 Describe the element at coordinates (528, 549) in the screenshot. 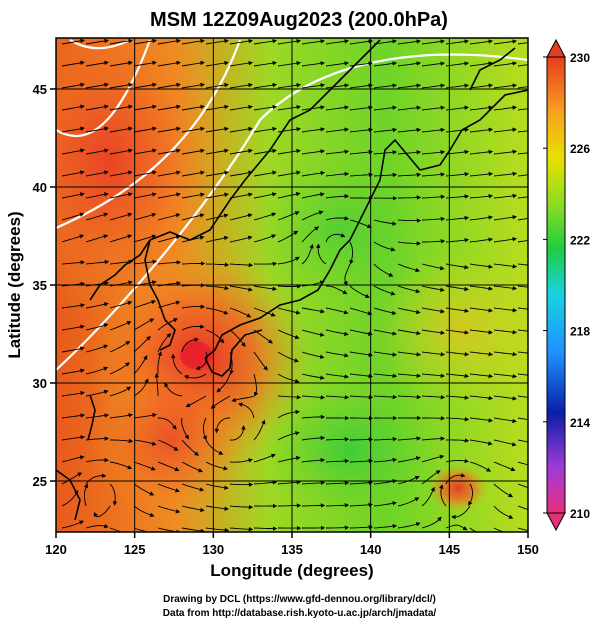

I see `x-tick-label: 150` at that location.